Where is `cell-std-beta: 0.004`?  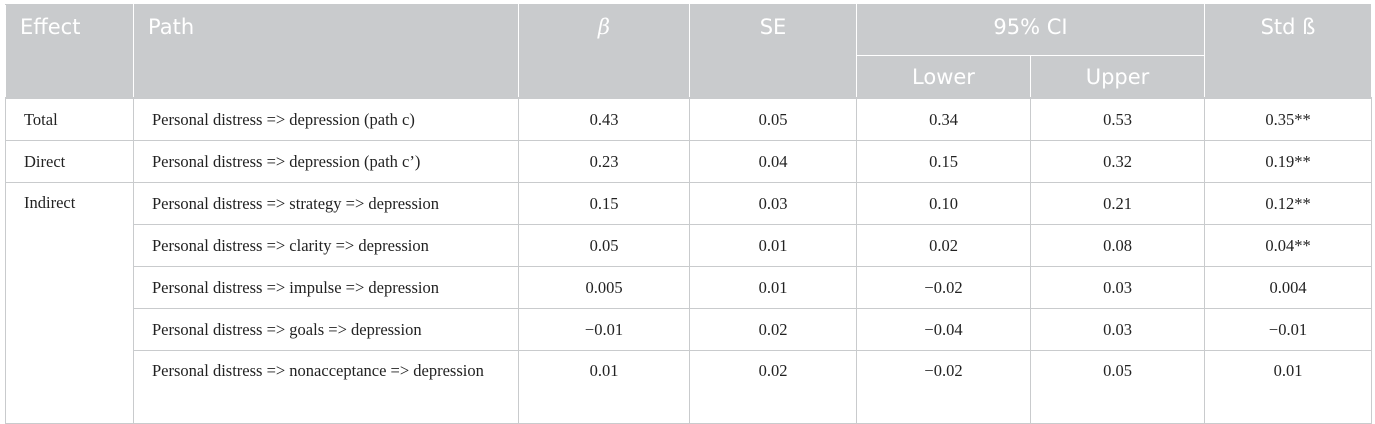
cell-std-beta: 0.004 is located at coordinates (1288, 287).